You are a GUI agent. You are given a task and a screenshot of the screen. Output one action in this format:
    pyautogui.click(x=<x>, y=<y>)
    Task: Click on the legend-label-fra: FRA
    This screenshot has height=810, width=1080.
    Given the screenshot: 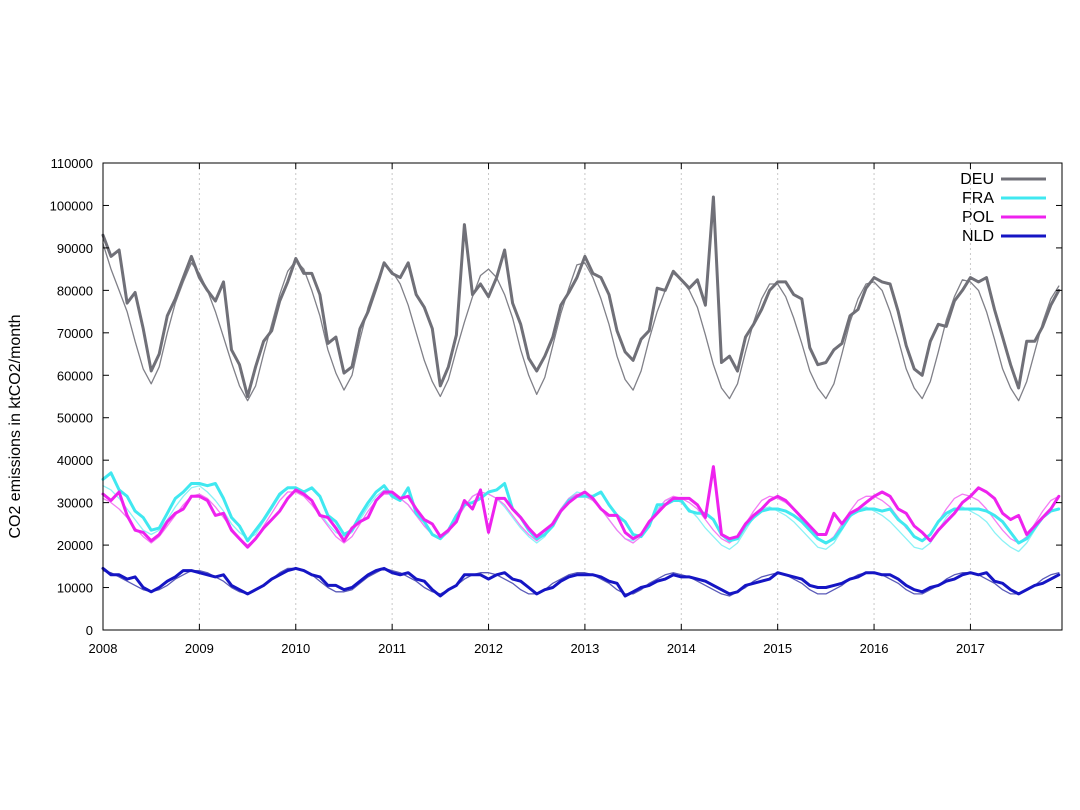 What is the action you would take?
    pyautogui.click(x=978, y=198)
    